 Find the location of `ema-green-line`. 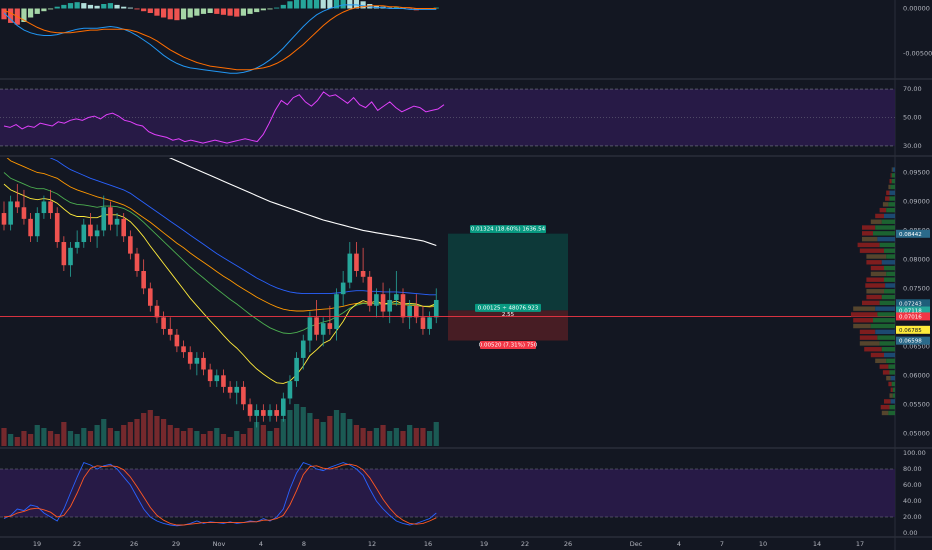

ema-green-line is located at coordinates (220, 253).